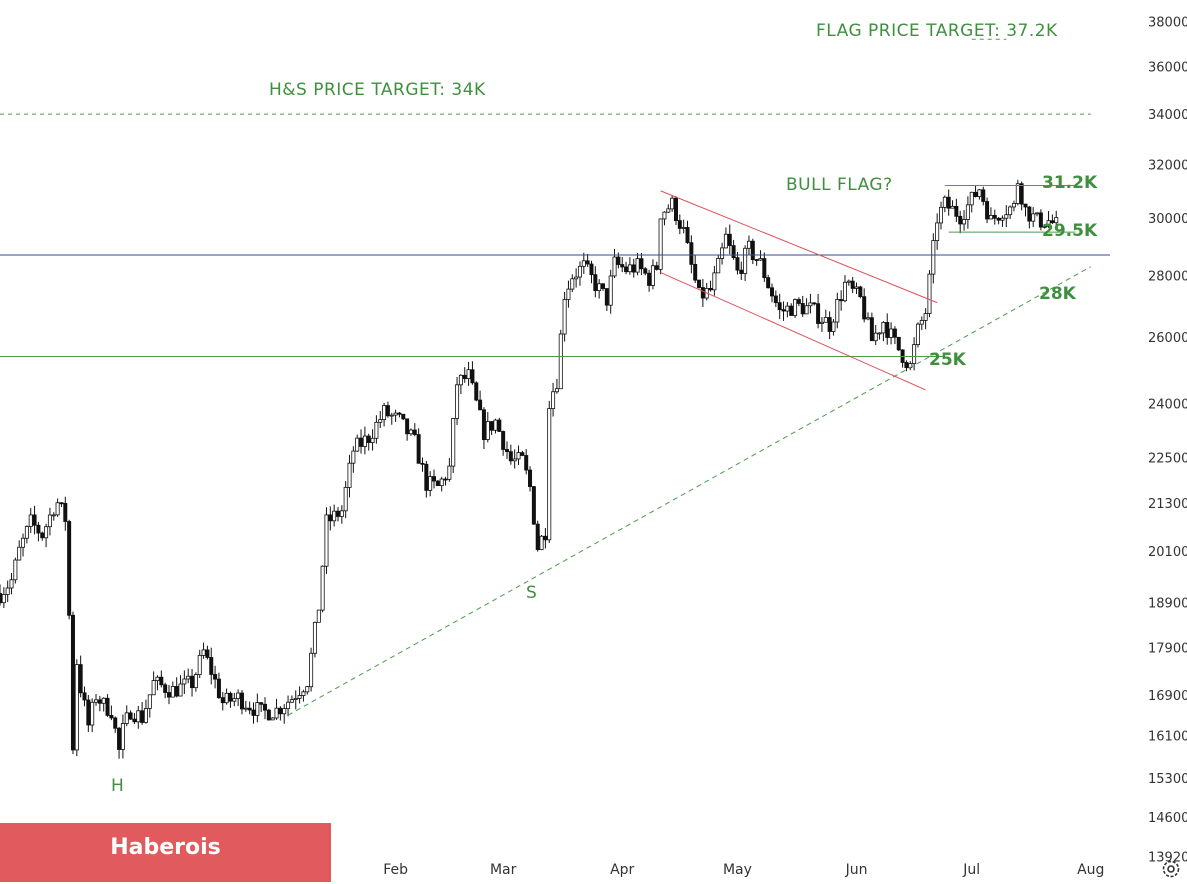 The height and width of the screenshot is (884, 1187). I want to click on y-tick-label: 16100, so click(1167, 737).